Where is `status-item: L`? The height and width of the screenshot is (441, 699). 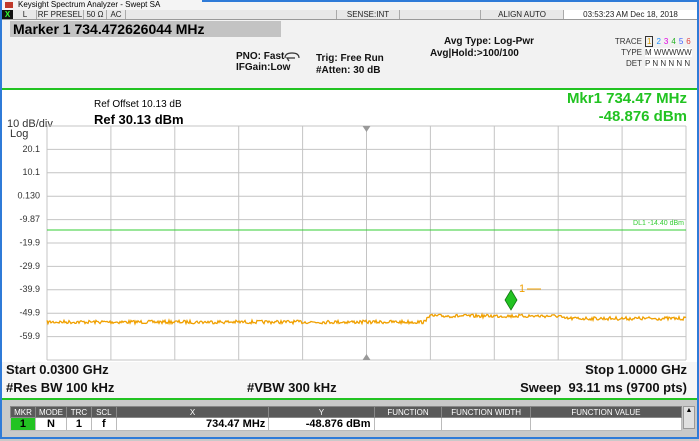
status-item: L is located at coordinates (25, 14).